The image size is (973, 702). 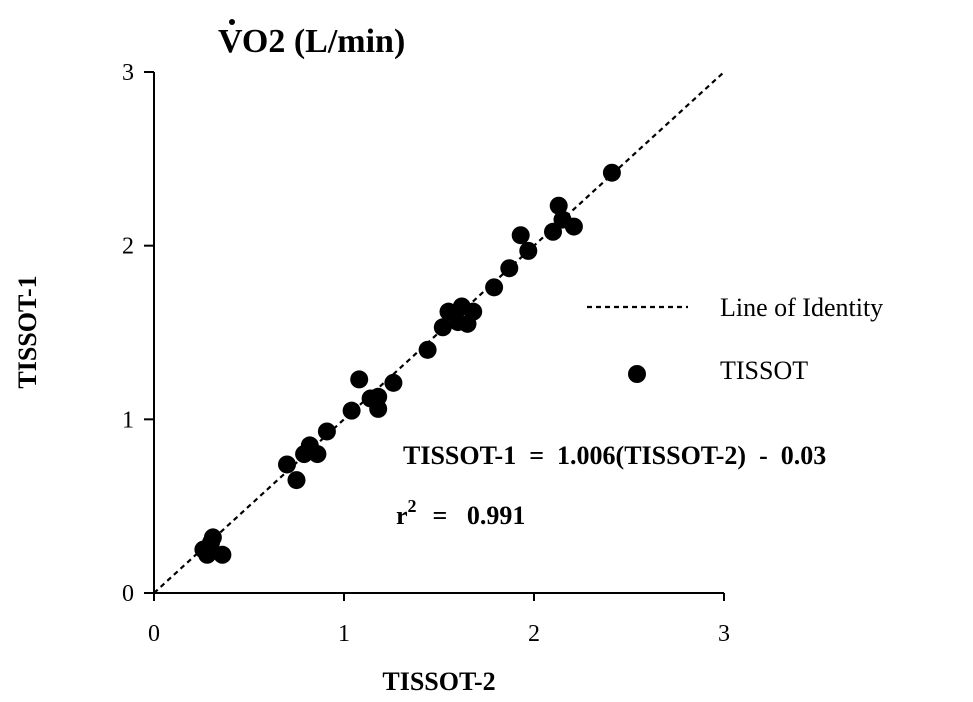 I want to click on r-squared: r2 = 0.991, so click(x=460, y=513).